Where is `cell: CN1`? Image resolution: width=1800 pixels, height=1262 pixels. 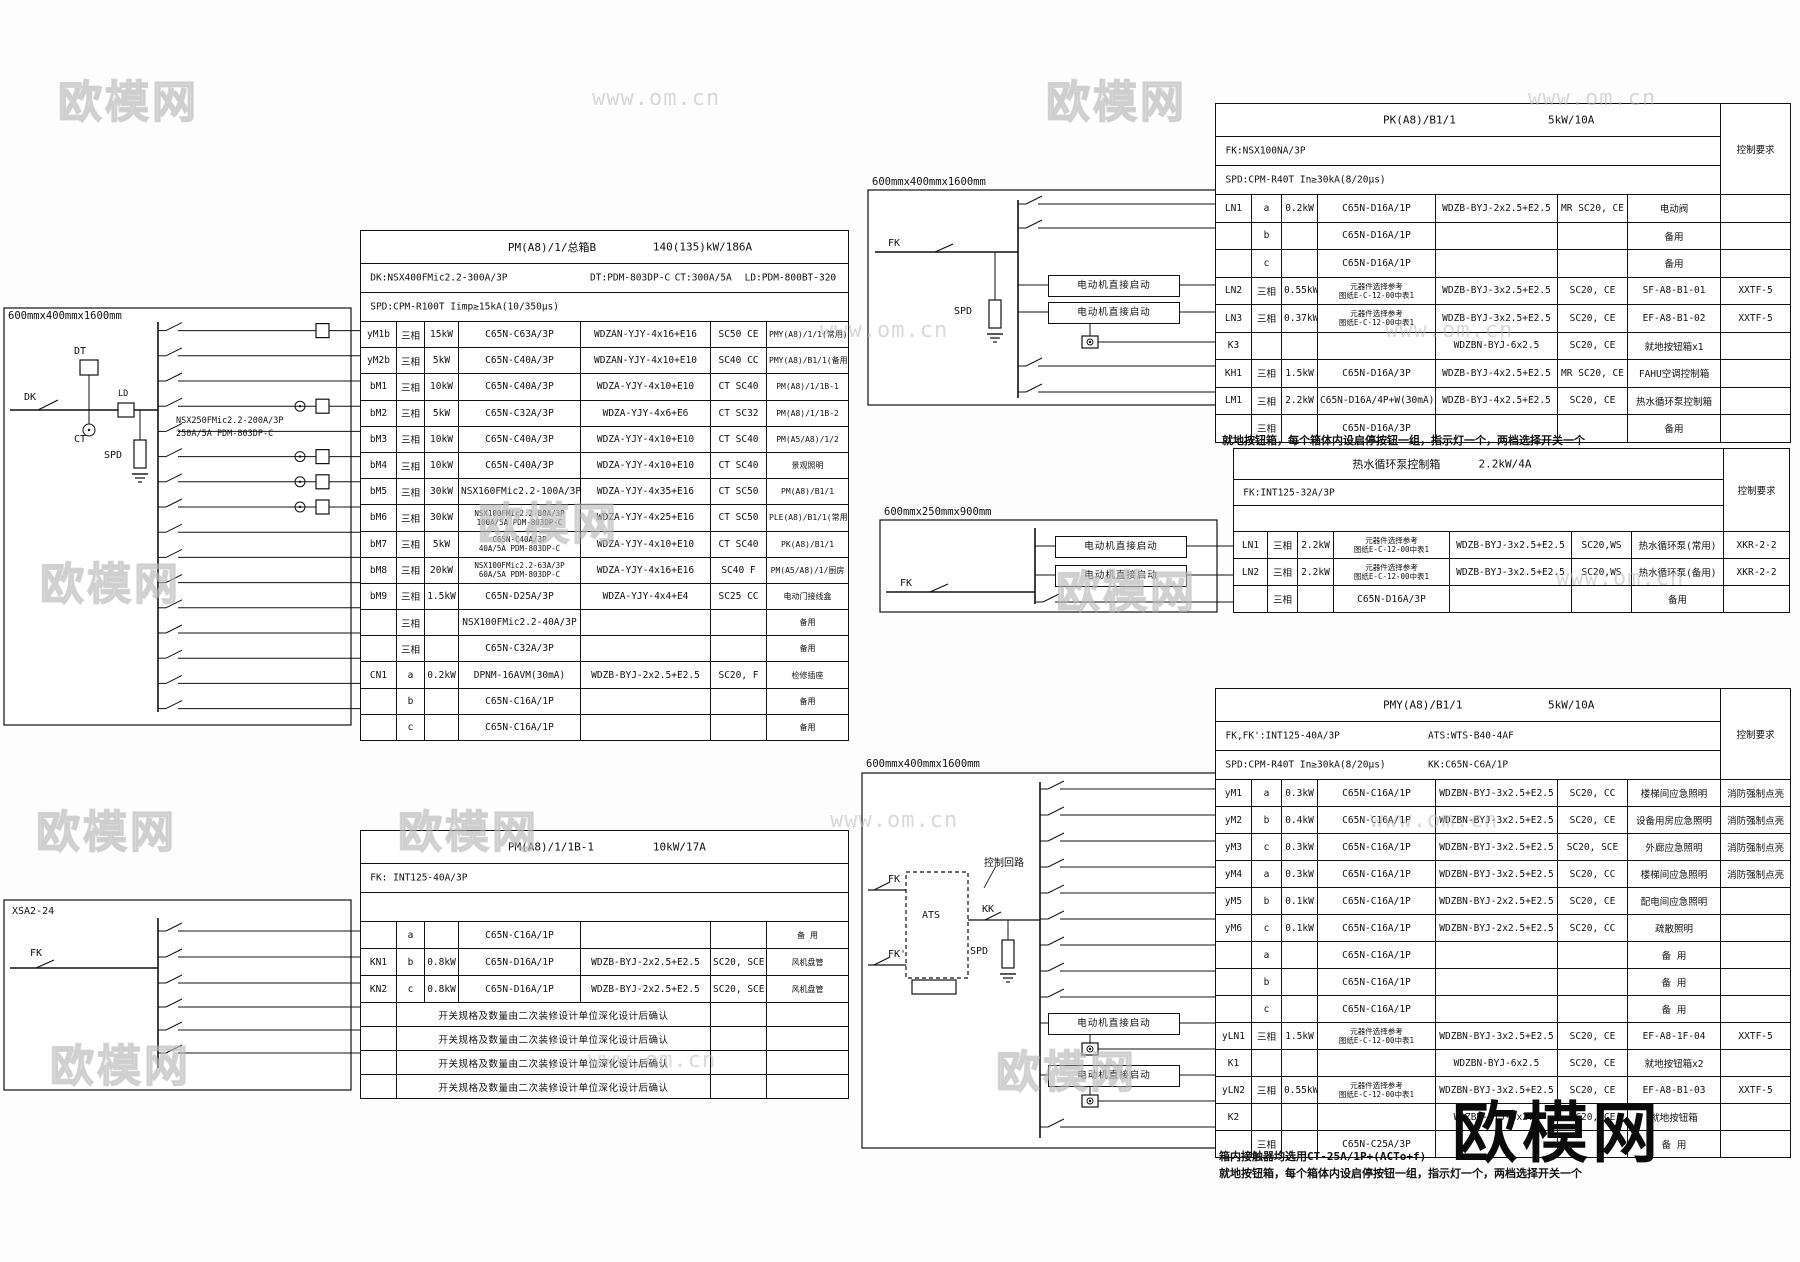
cell: CN1 is located at coordinates (378, 675).